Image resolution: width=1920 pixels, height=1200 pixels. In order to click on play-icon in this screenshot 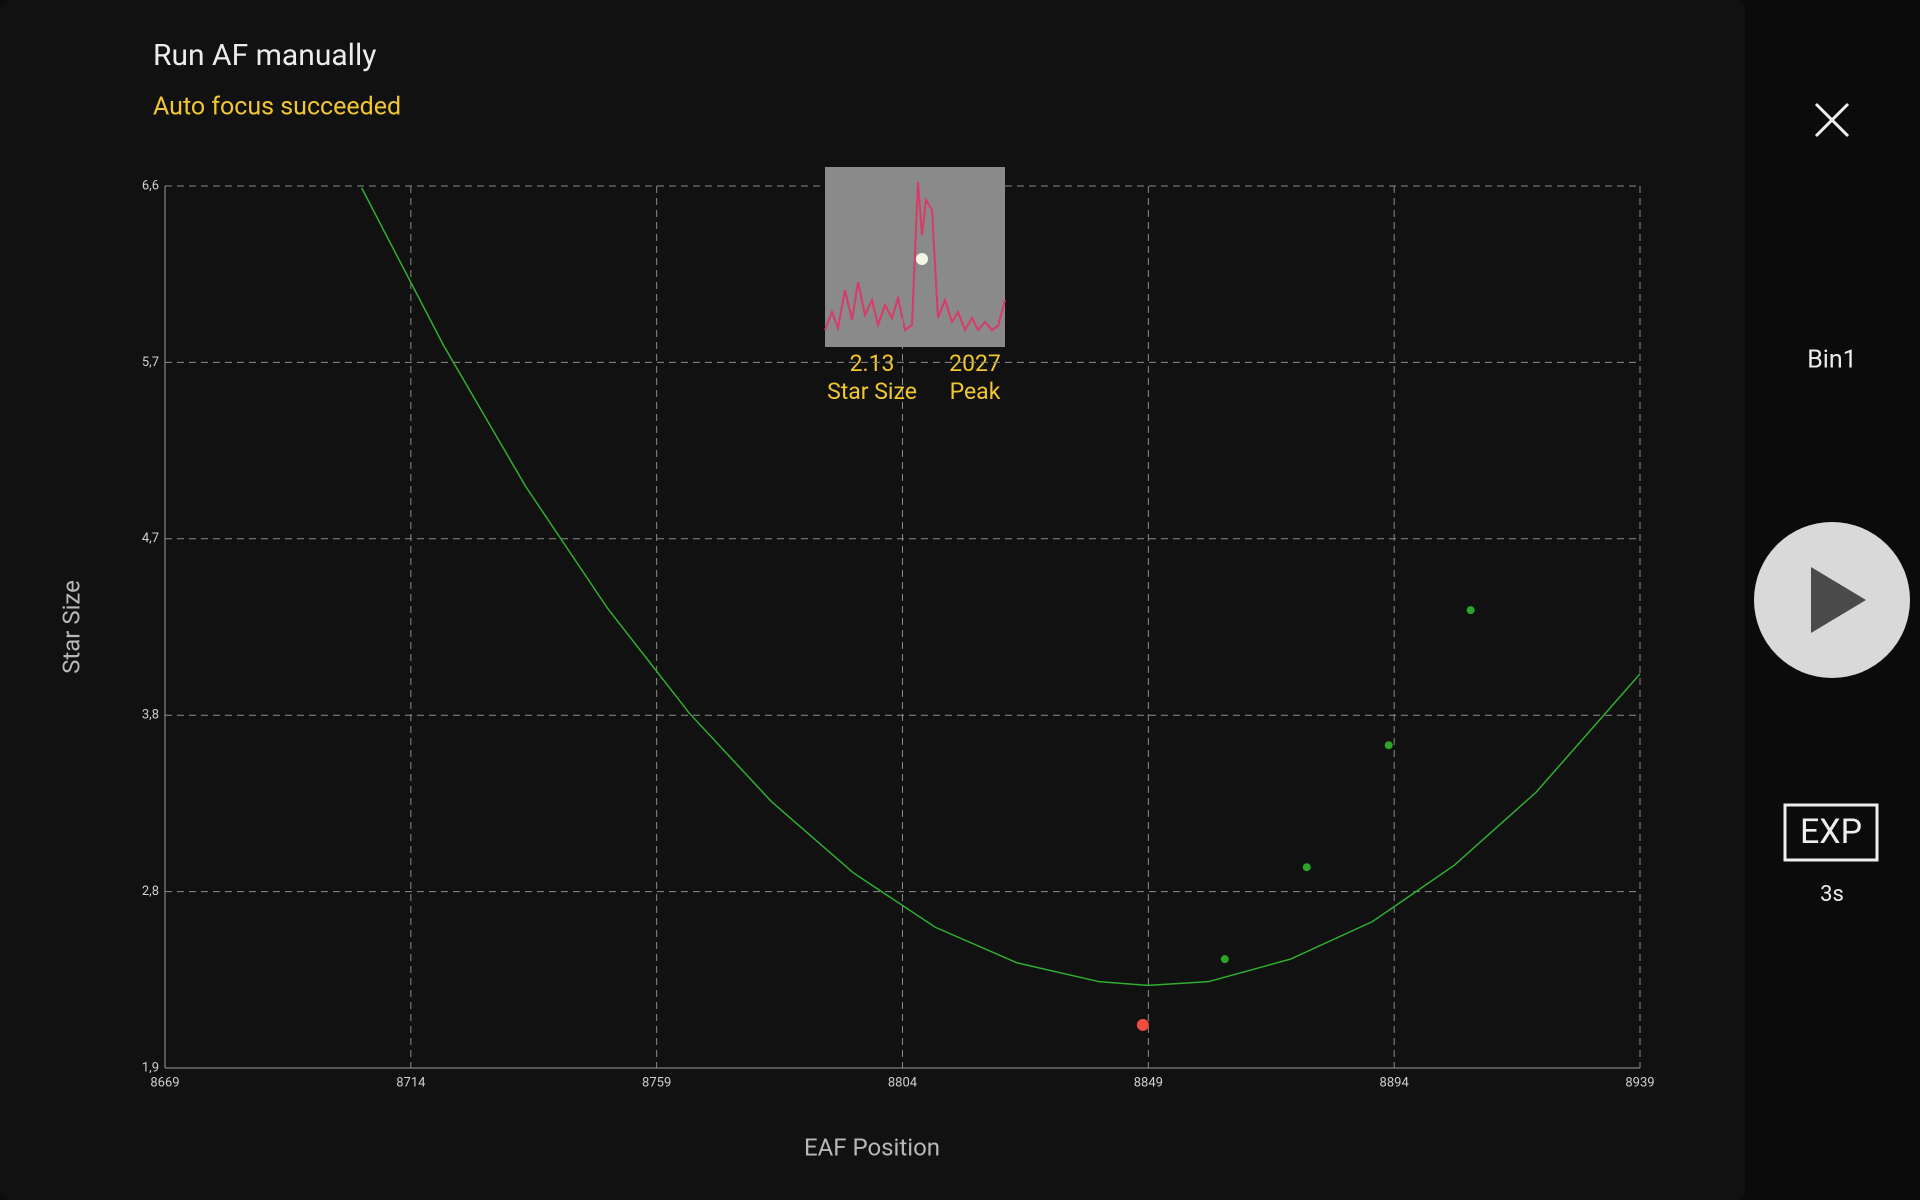, I will do `click(1838, 600)`.